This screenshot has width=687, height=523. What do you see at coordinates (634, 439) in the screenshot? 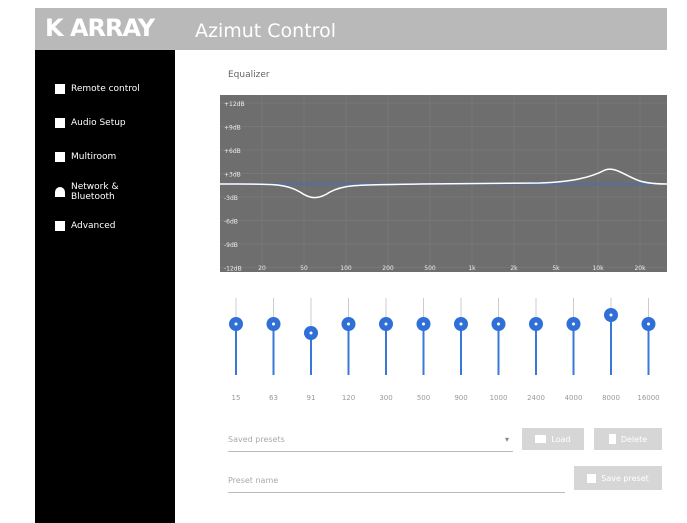
I see `button-label: Delete` at bounding box center [634, 439].